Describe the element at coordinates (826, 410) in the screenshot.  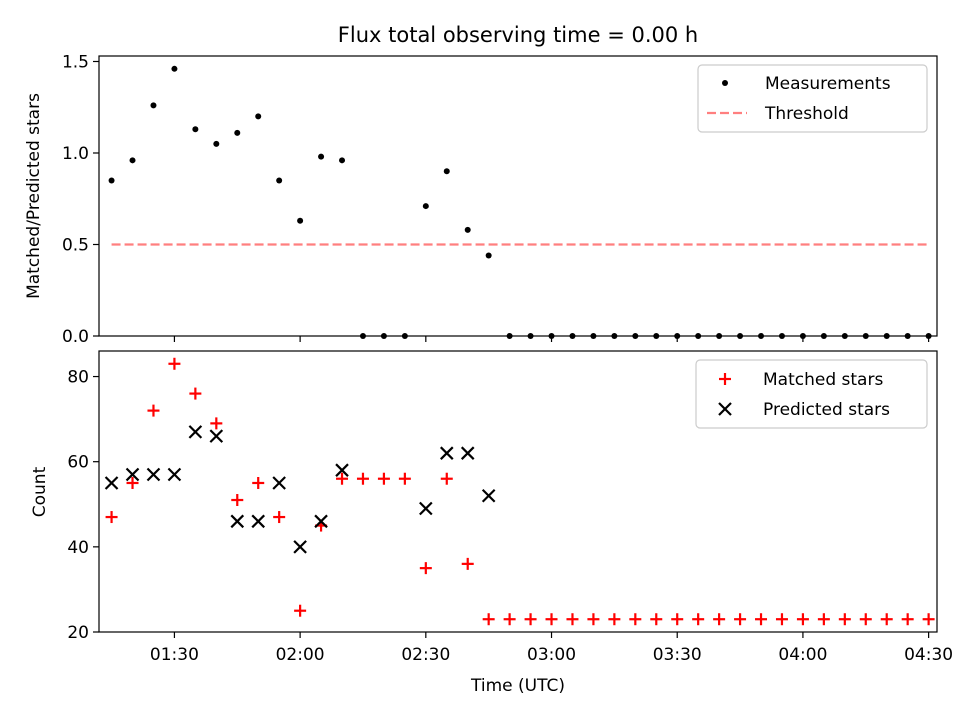
I see `legend-label-predicted: Predicted stars` at that location.